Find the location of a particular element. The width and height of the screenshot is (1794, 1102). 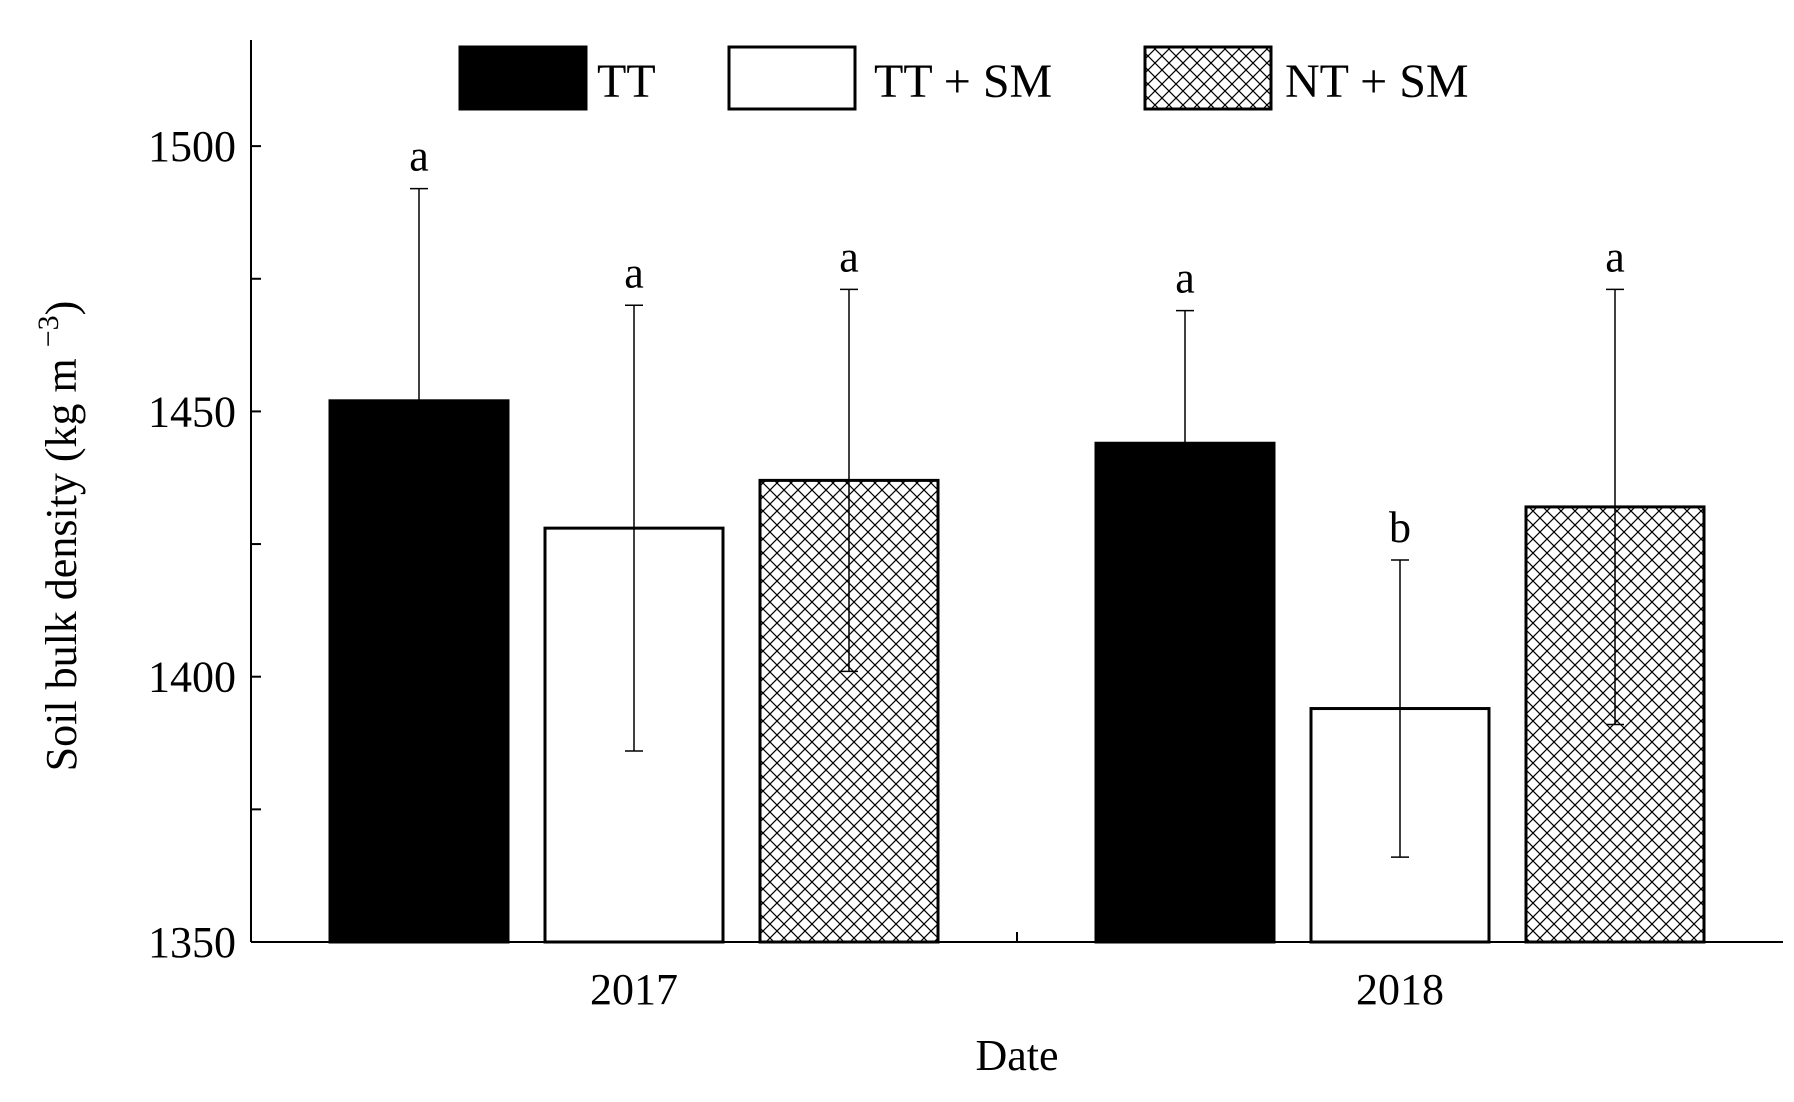

legend-label: TT is located at coordinates (626, 81).